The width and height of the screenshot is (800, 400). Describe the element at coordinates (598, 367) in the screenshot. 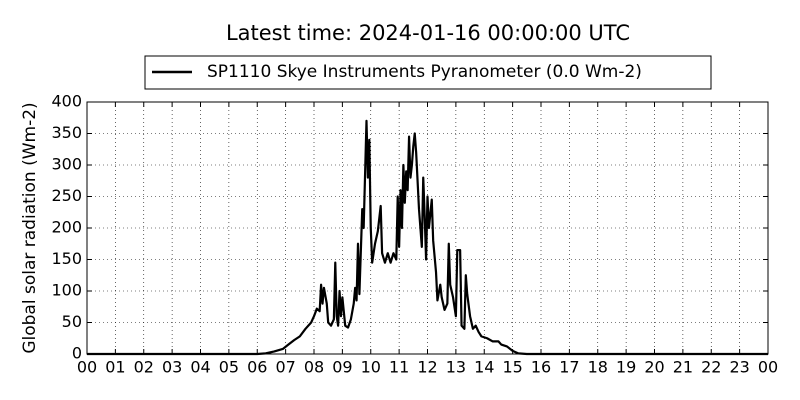

I see `x-tick-label: 18` at that location.